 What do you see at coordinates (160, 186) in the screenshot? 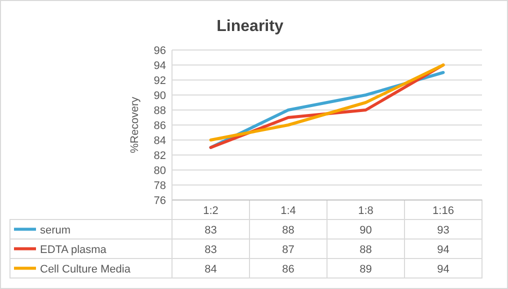
I see `y-tick-label: 78` at bounding box center [160, 186].